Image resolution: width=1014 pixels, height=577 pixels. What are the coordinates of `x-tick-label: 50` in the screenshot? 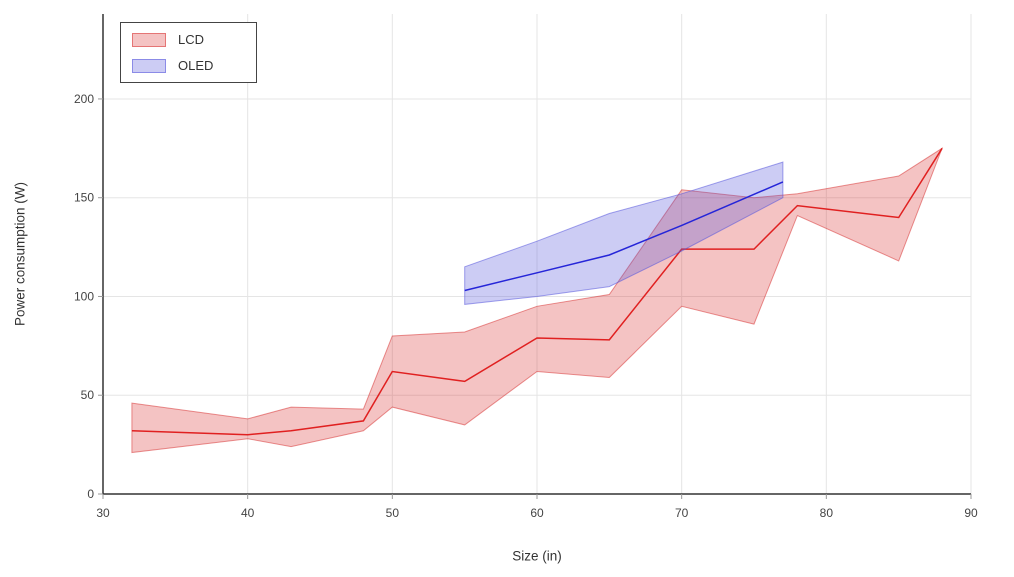 It's located at (393, 513).